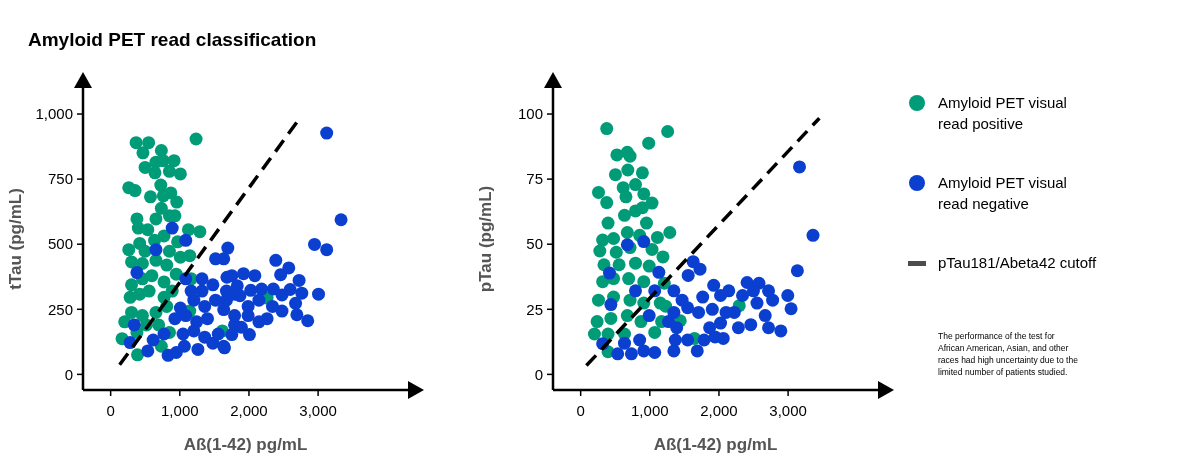 The image size is (1203, 464). I want to click on y-tick-label: 50, so click(534, 244).